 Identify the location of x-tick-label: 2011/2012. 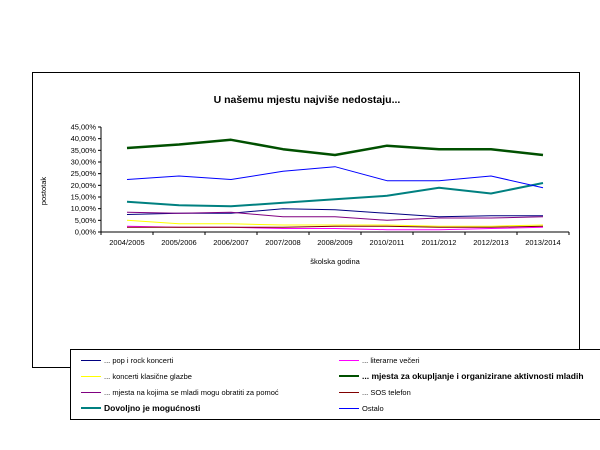
(439, 242).